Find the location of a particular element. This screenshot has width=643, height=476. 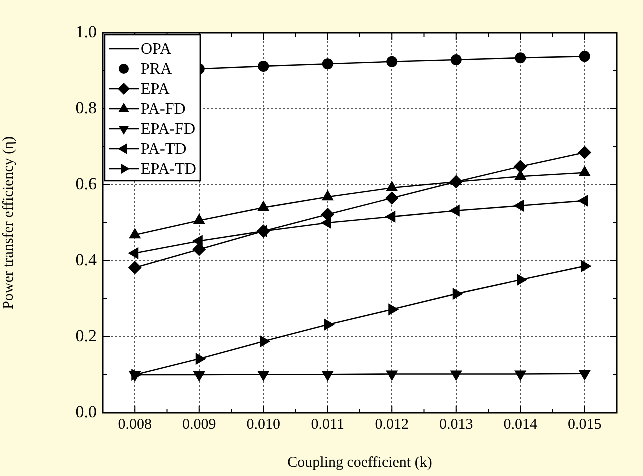

y-tick-label: 0.8 is located at coordinates (86, 108).